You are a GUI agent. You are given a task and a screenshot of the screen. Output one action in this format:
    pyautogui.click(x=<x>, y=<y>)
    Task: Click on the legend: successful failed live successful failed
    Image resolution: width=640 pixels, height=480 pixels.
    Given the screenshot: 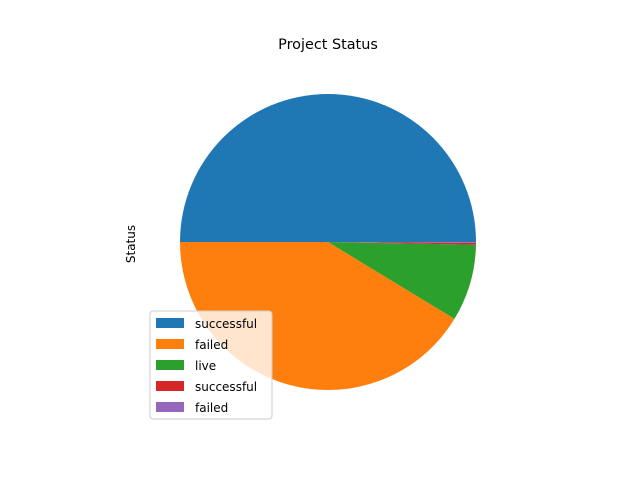 What is the action you would take?
    pyautogui.click(x=211, y=365)
    